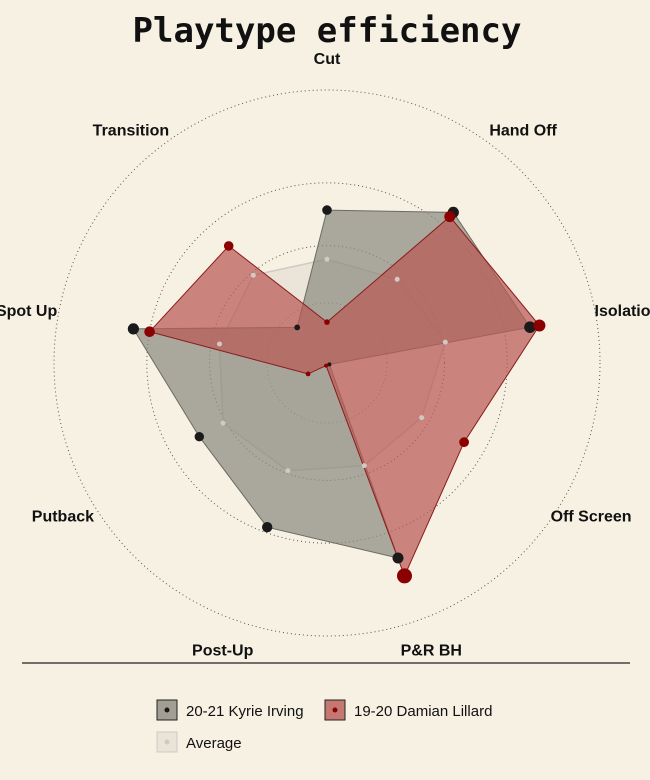 This screenshot has width=650, height=780. What do you see at coordinates (431, 651) in the screenshot?
I see `axis-label-2: P&R BH` at bounding box center [431, 651].